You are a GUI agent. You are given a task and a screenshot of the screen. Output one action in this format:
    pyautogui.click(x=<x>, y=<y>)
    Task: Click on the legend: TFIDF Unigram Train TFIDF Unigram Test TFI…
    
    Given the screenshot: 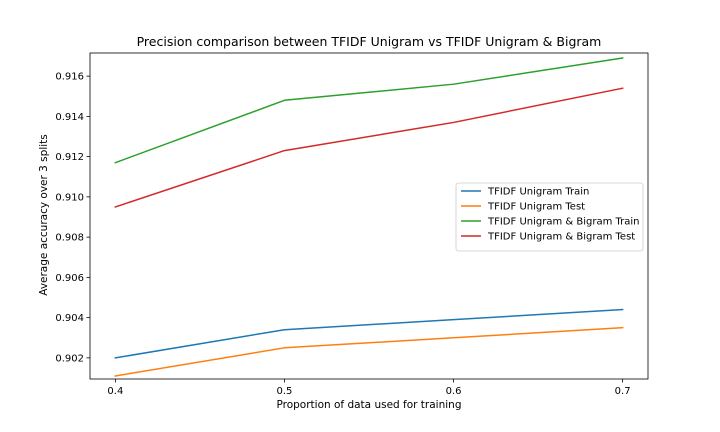 What is the action you would take?
    pyautogui.click(x=549, y=217)
    